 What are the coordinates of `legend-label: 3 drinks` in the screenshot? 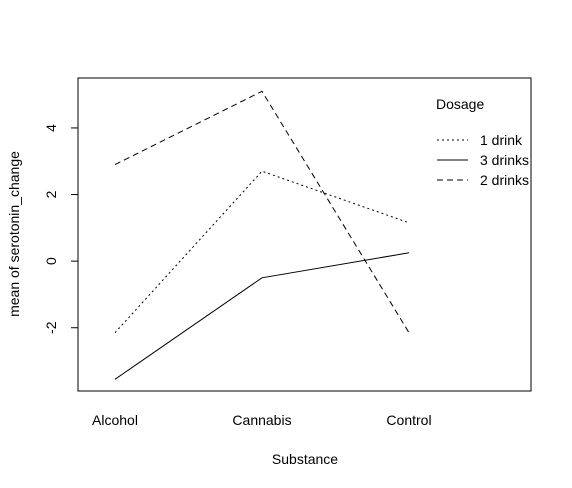 It's located at (504, 160).